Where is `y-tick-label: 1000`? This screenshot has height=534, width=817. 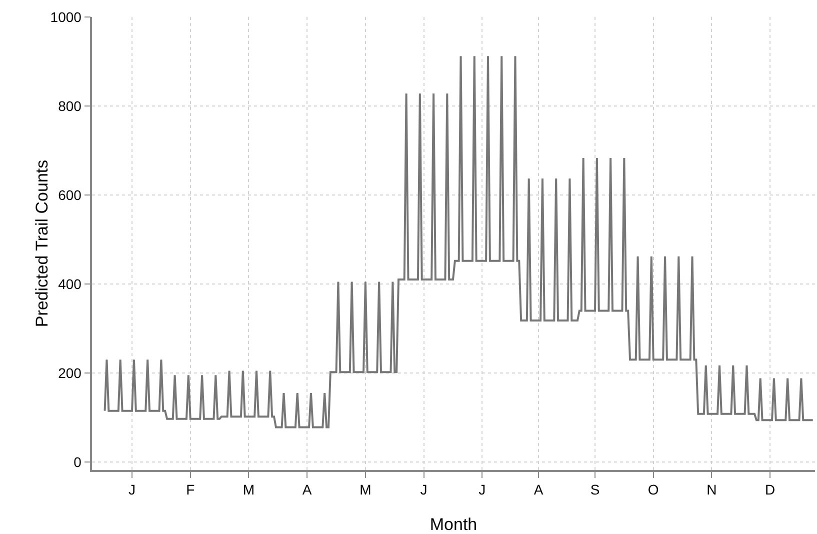 y-tick-label: 1000 is located at coordinates (66, 16).